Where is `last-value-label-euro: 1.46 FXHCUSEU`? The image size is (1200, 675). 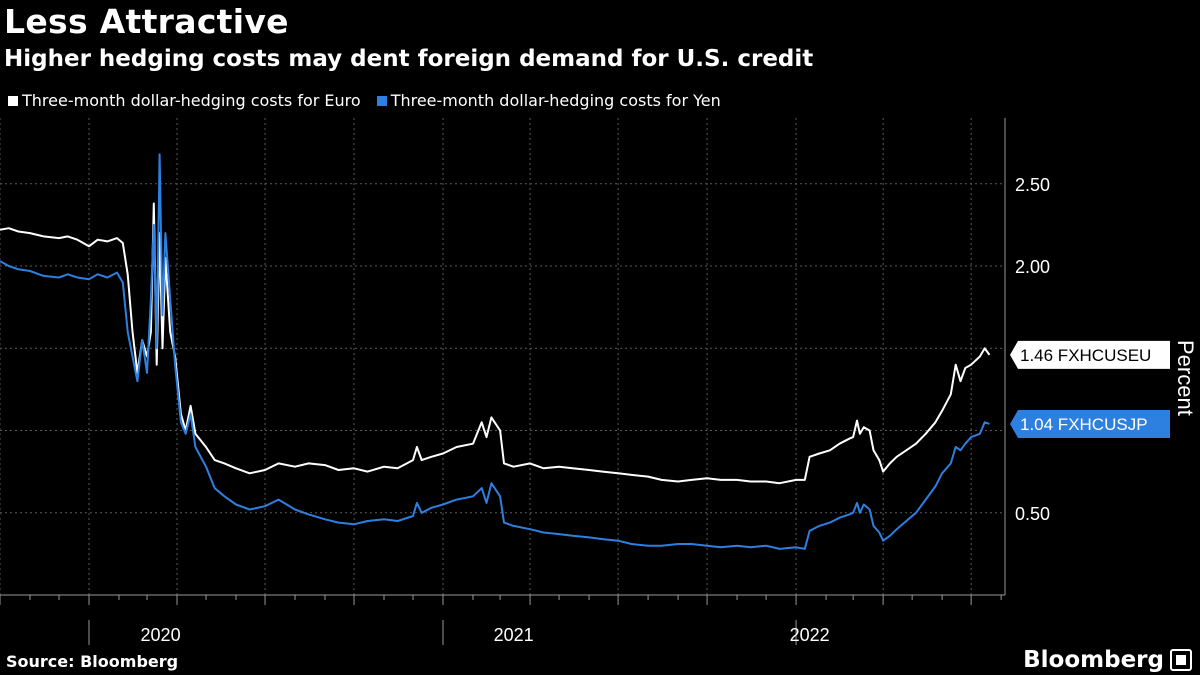 last-value-label-euro: 1.46 FXHCUSEU is located at coordinates (1090, 354).